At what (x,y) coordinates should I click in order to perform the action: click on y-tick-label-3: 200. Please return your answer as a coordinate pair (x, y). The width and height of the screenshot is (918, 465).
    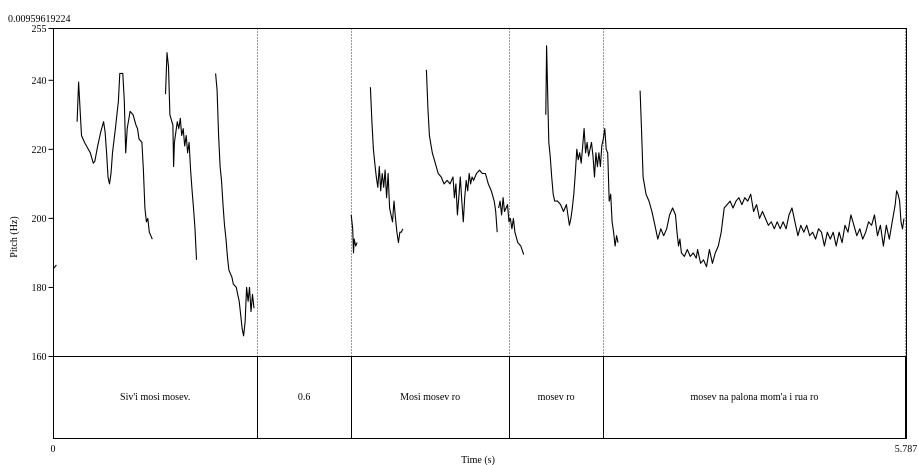
    Looking at the image, I should click on (39, 219).